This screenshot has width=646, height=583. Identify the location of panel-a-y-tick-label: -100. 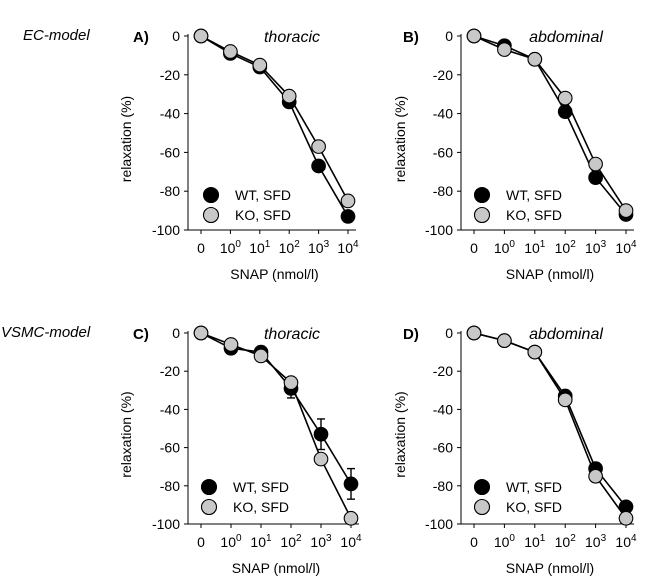
(166, 230).